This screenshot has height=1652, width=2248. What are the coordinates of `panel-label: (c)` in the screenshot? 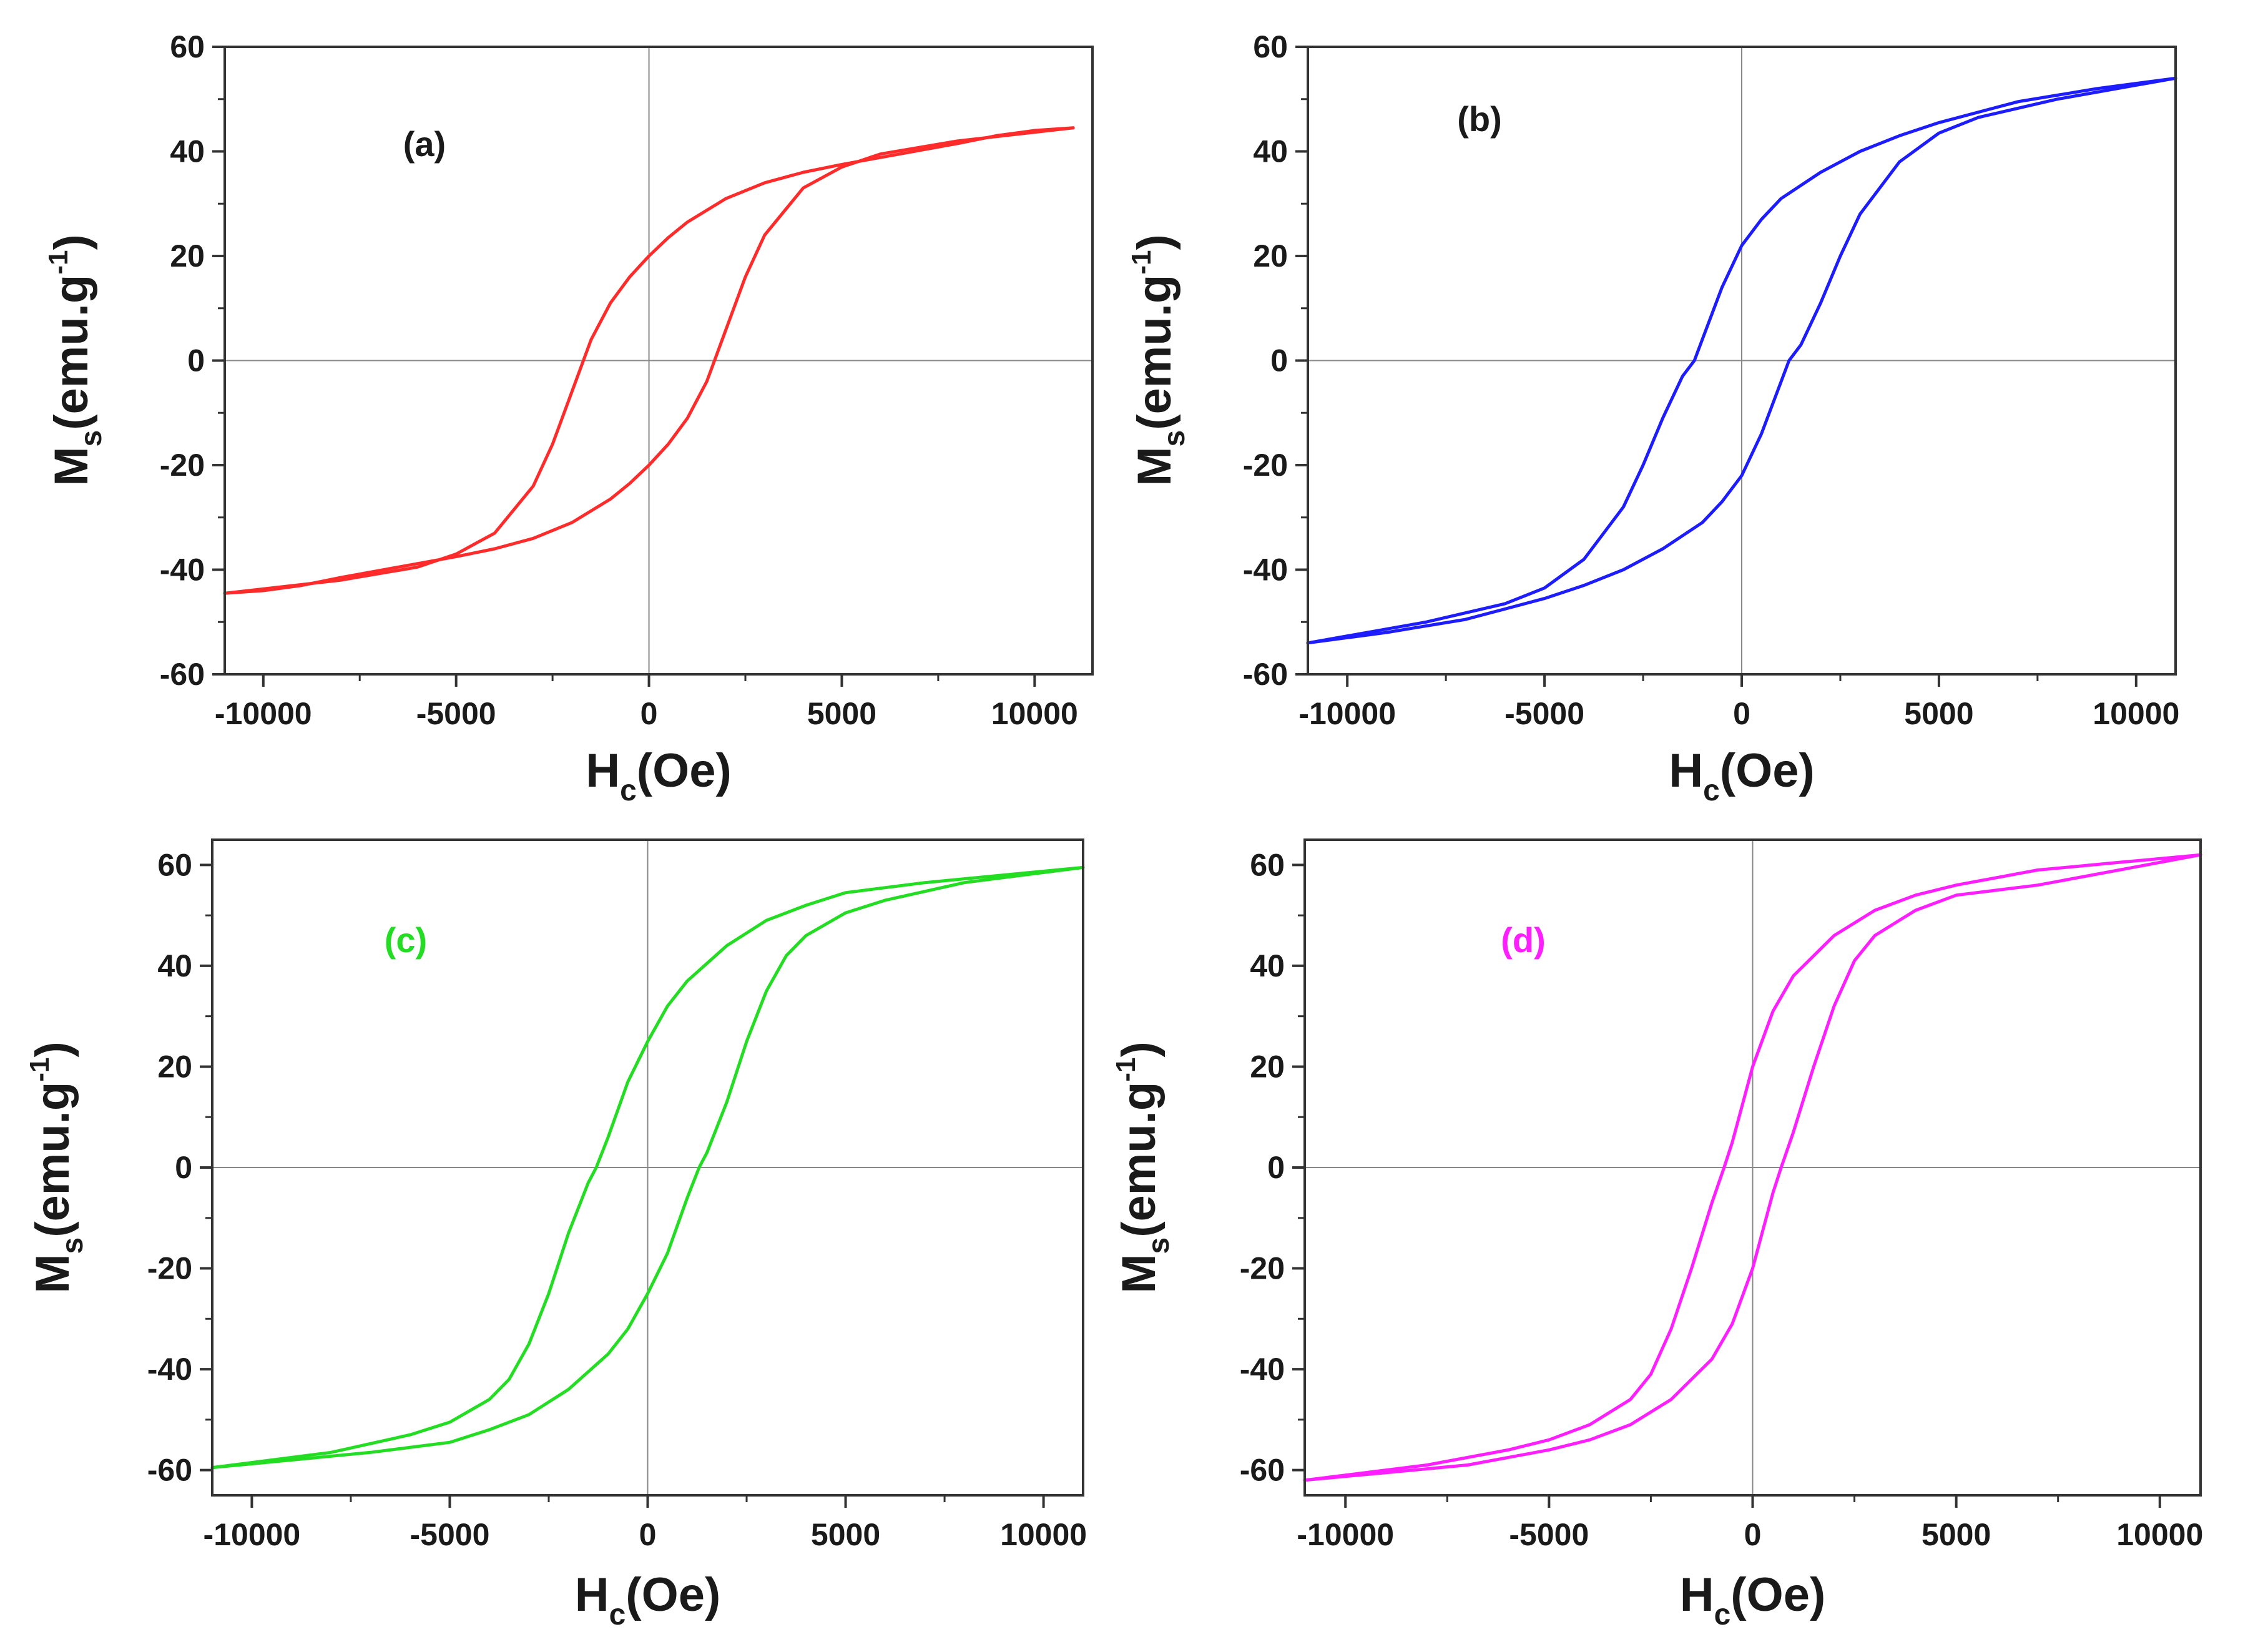 It's located at (406, 940).